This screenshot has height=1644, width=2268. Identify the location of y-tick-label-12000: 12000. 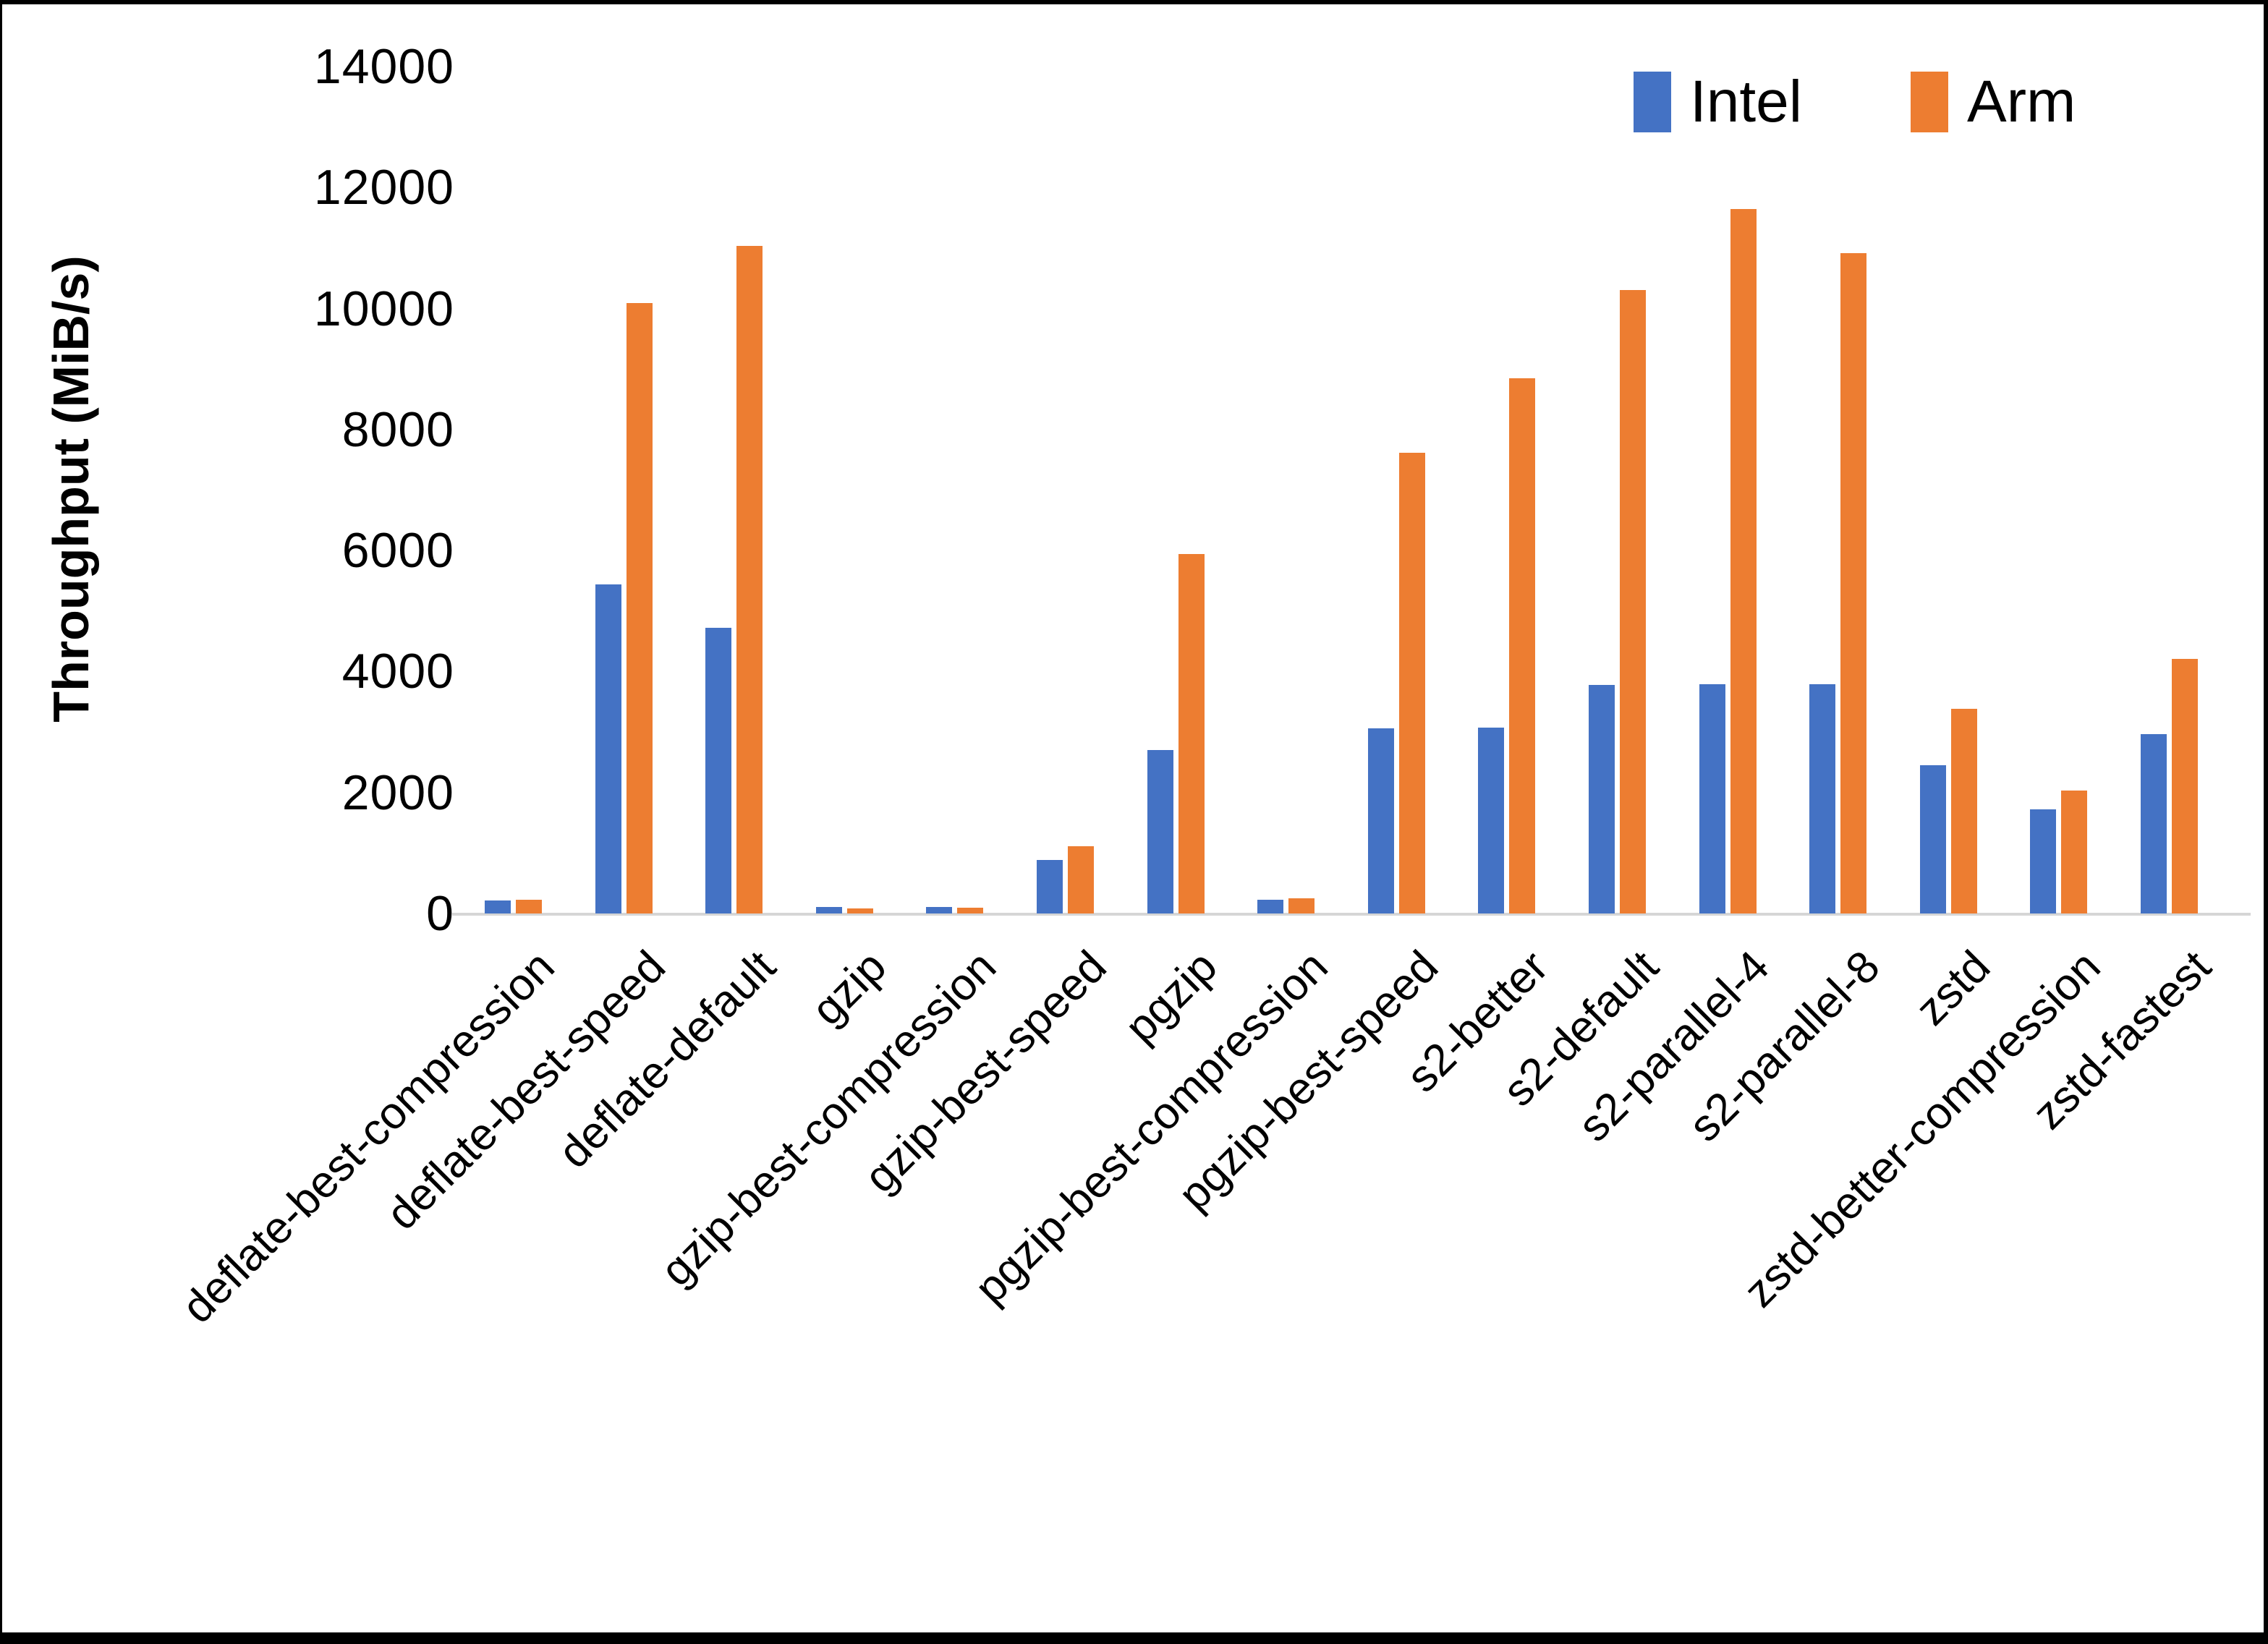
(383, 188).